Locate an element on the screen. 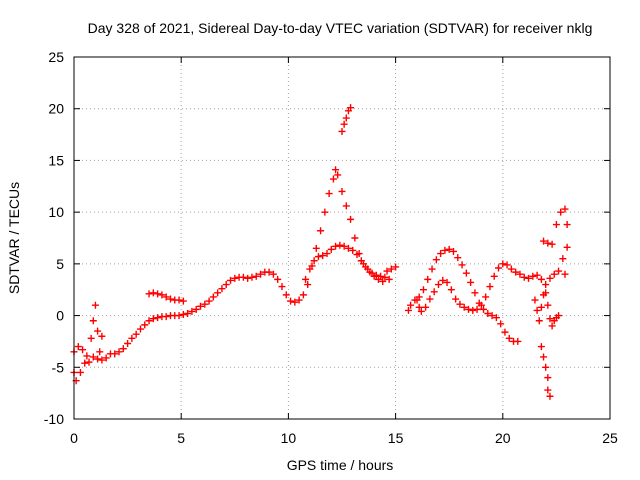 The height and width of the screenshot is (480, 640). x-tick-label: 10 is located at coordinates (289, 438).